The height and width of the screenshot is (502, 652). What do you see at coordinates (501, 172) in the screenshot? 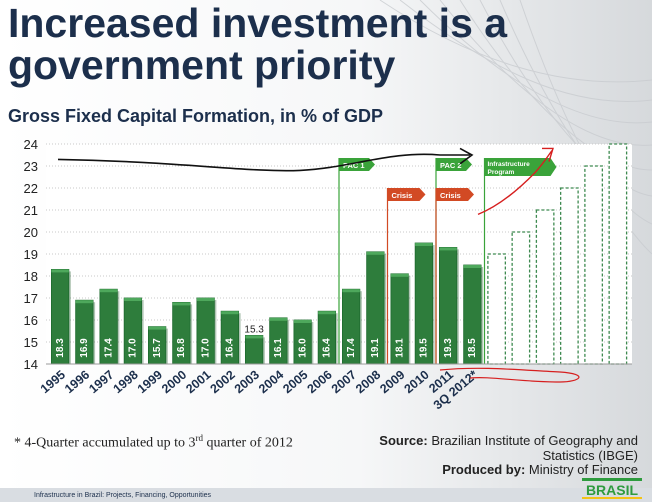
I see `annotation-label: Program` at bounding box center [501, 172].